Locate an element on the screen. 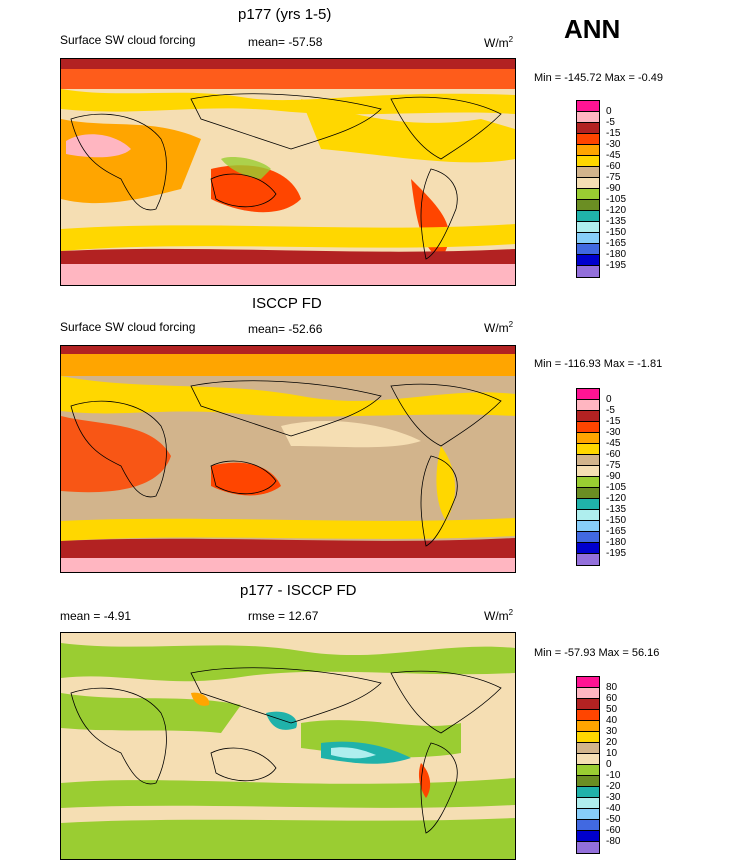 This screenshot has height=865, width=732. panel2-title: ISCCP FD is located at coordinates (287, 303).